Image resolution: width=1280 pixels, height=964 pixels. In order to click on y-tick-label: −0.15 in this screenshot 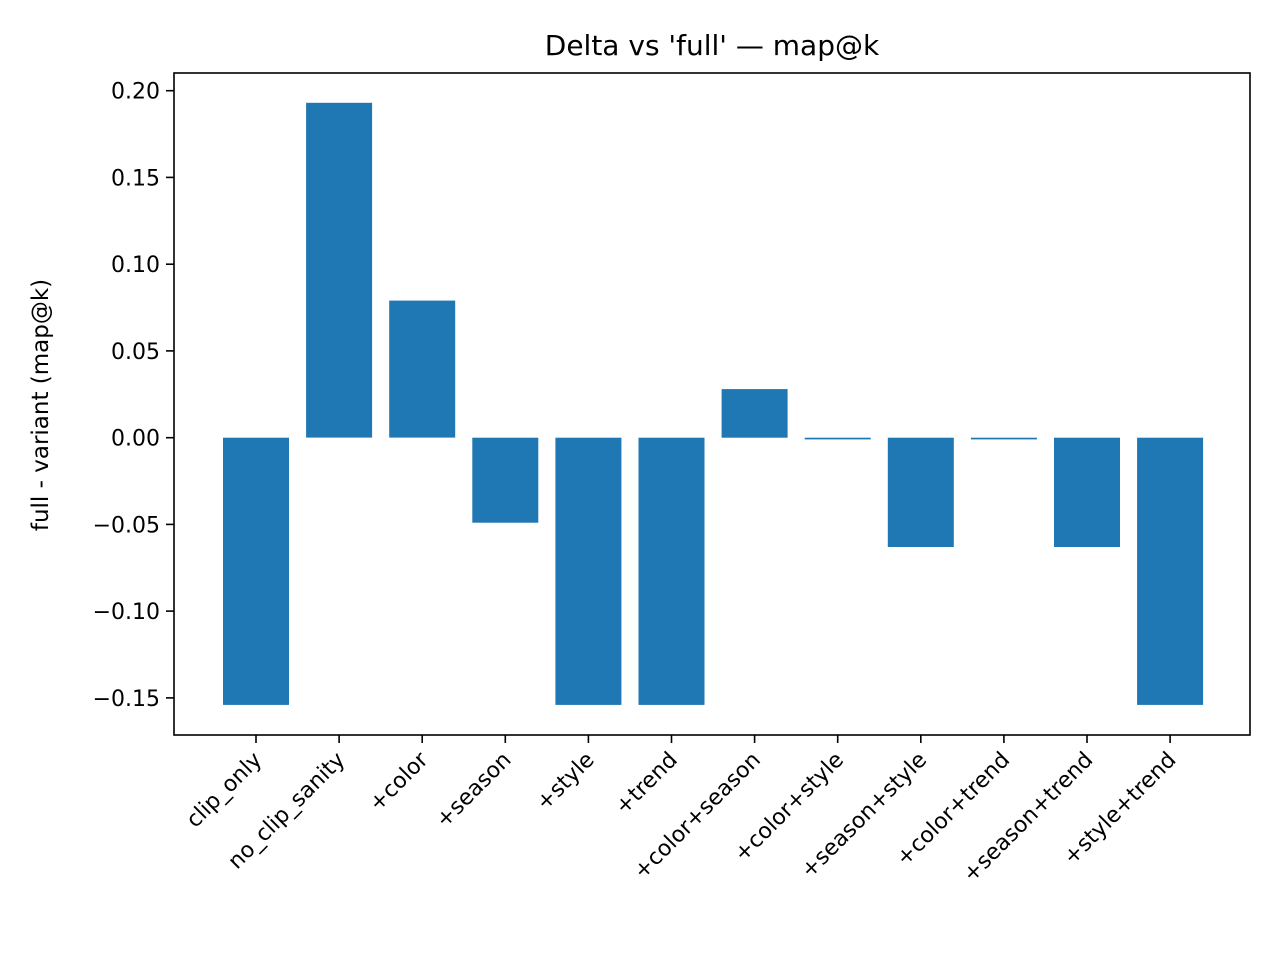, I will do `click(126, 699)`.